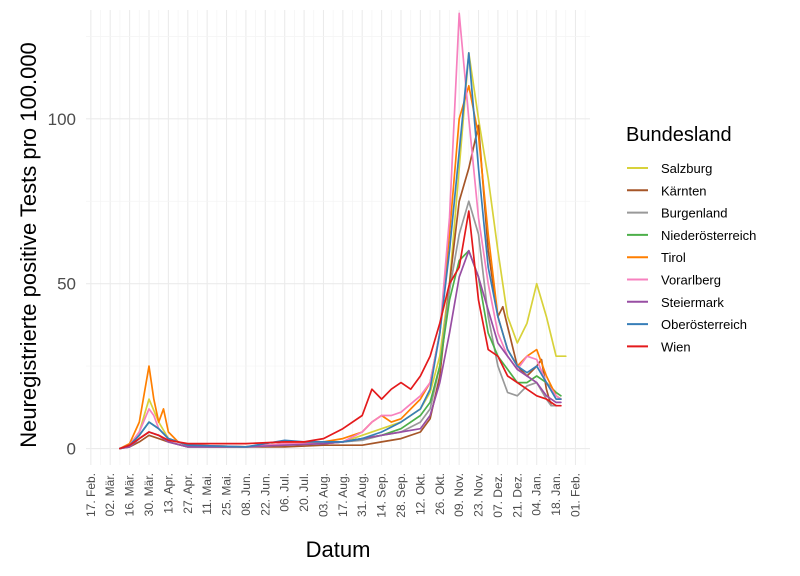 The height and width of the screenshot is (576, 800). I want to click on x-tick-label: 17. Feb., so click(91, 495).